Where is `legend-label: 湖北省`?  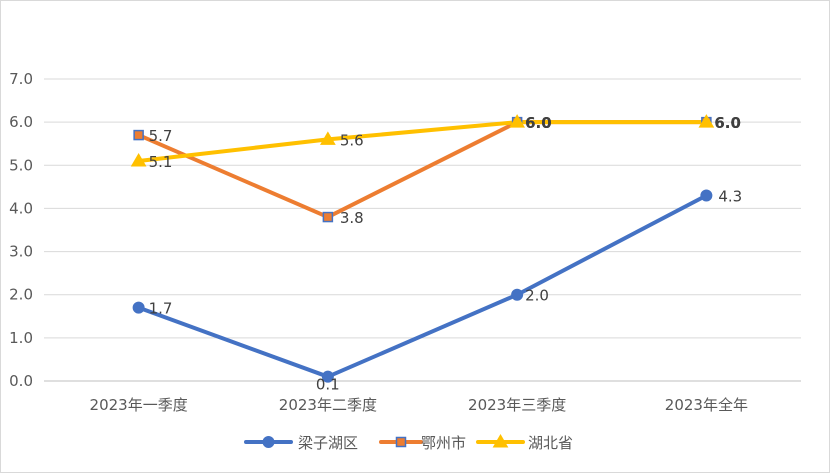 legend-label: 湖北省 is located at coordinates (550, 443).